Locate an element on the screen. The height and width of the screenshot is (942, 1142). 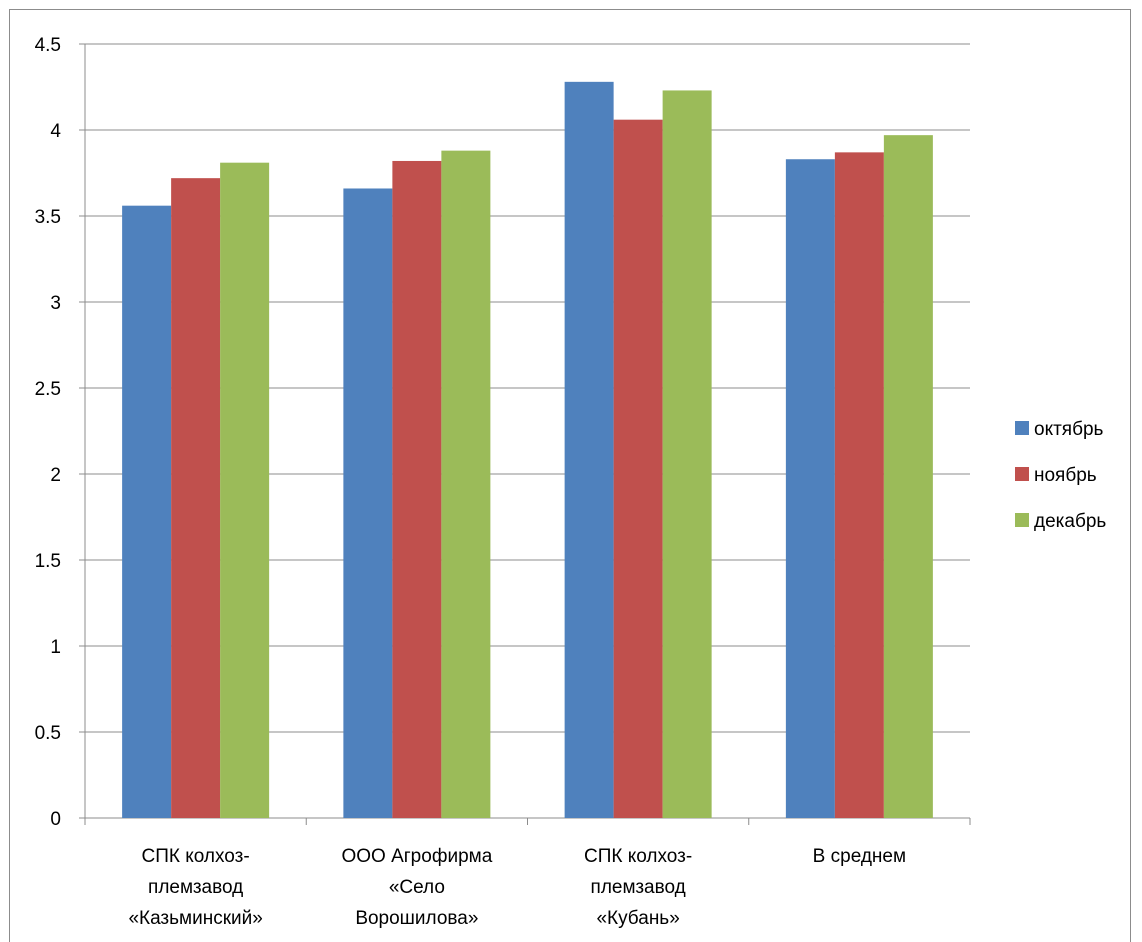
y-tick-label: 4 is located at coordinates (55, 131).